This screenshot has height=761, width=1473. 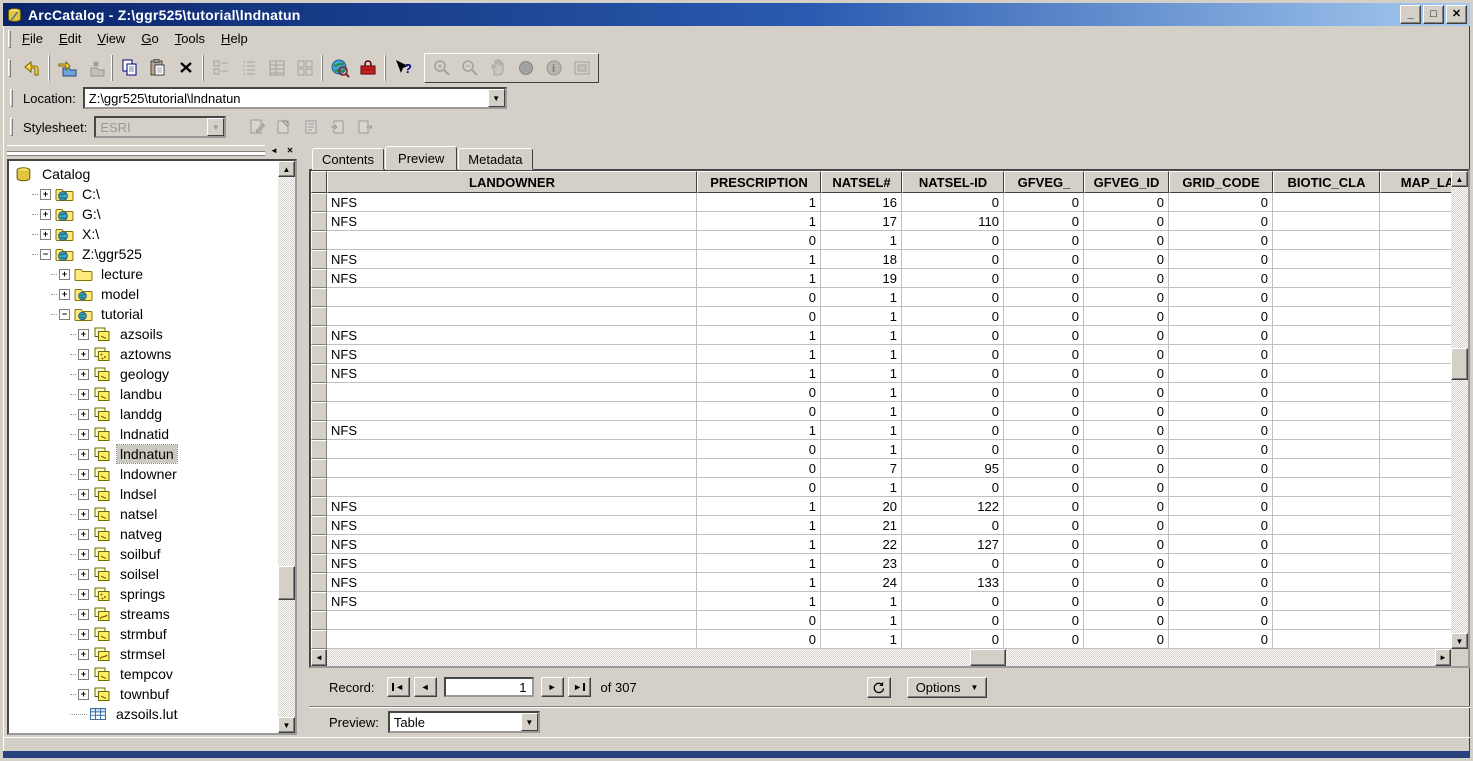 I want to click on tree-item-x: + X:\, so click(x=143, y=234).